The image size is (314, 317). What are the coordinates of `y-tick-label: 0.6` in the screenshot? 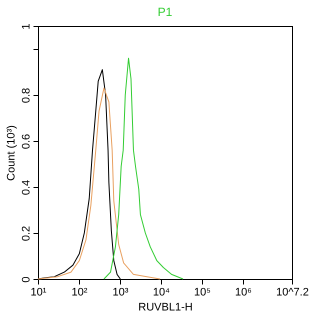 It's located at (26, 142).